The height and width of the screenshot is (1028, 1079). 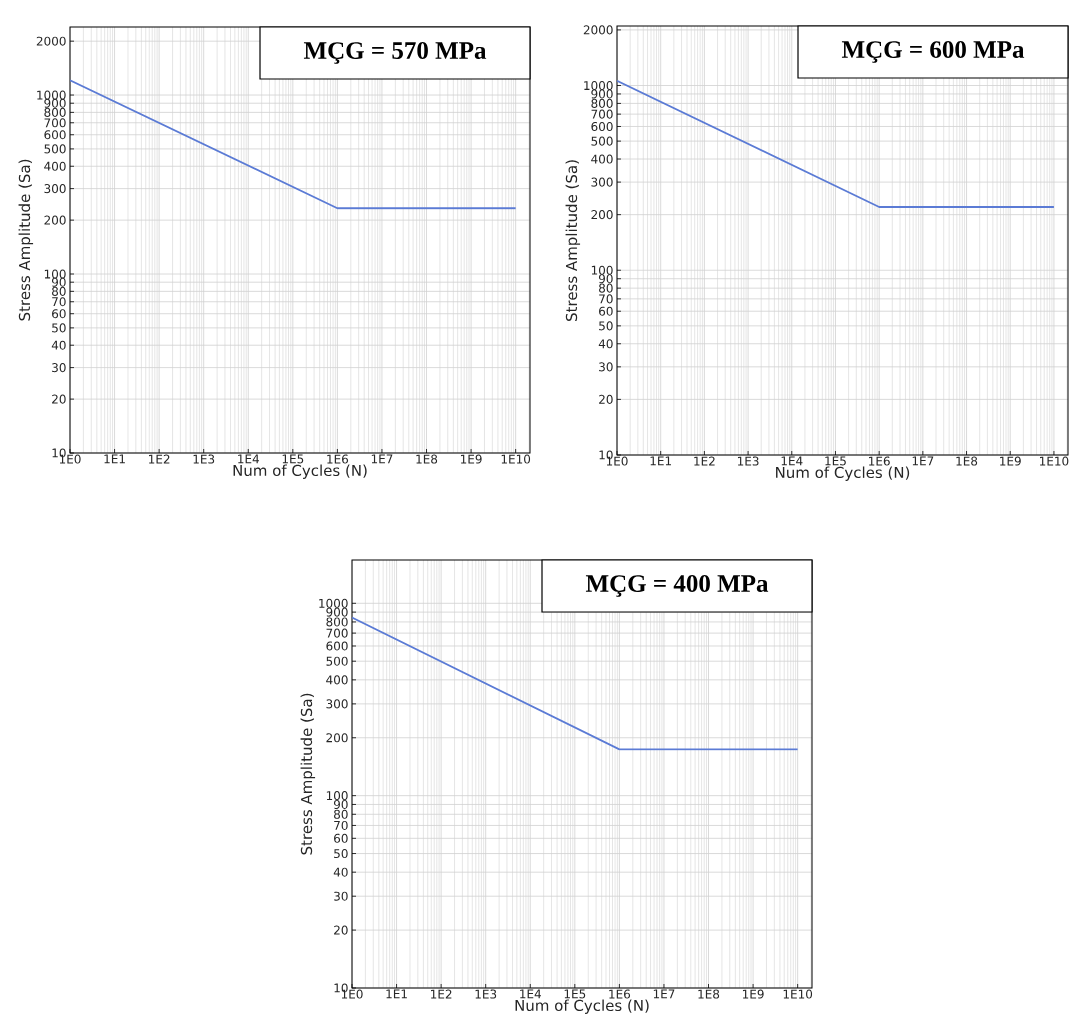 I want to click on text: MÇG = 400 MPa, so click(x=677, y=586).